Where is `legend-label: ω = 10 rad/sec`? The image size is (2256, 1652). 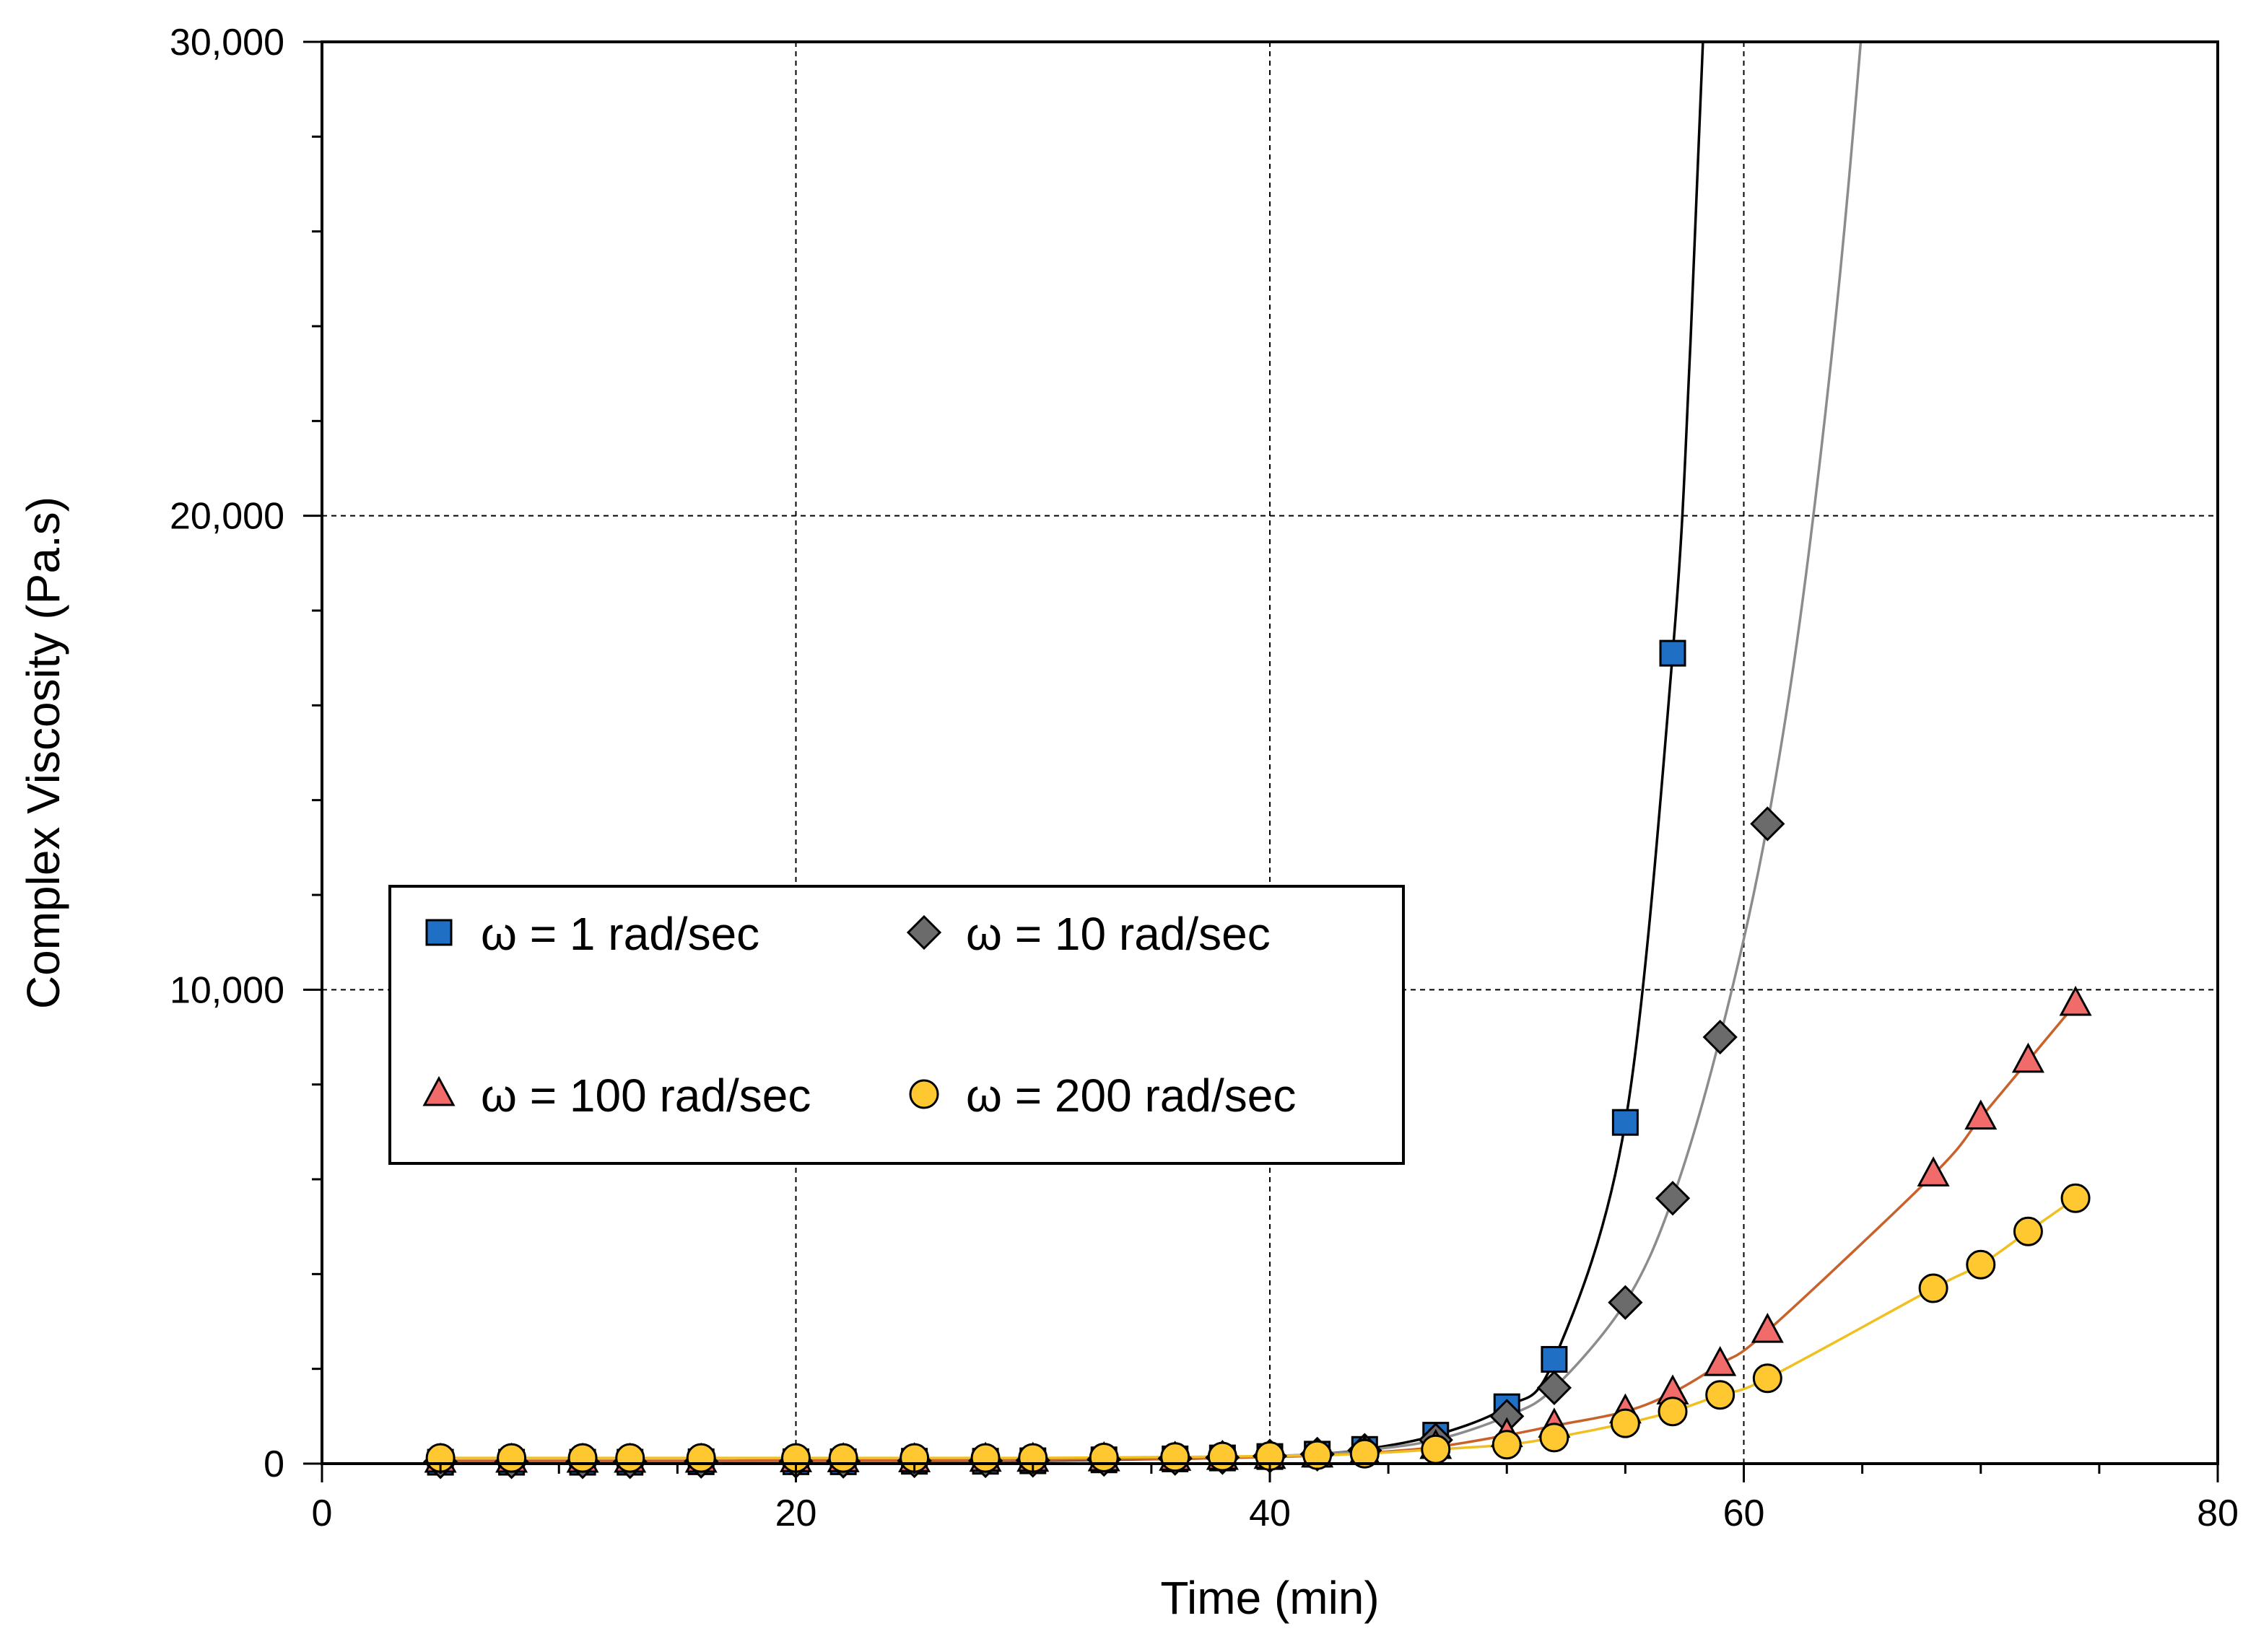 legend-label: ω = 10 rad/sec is located at coordinates (1118, 934).